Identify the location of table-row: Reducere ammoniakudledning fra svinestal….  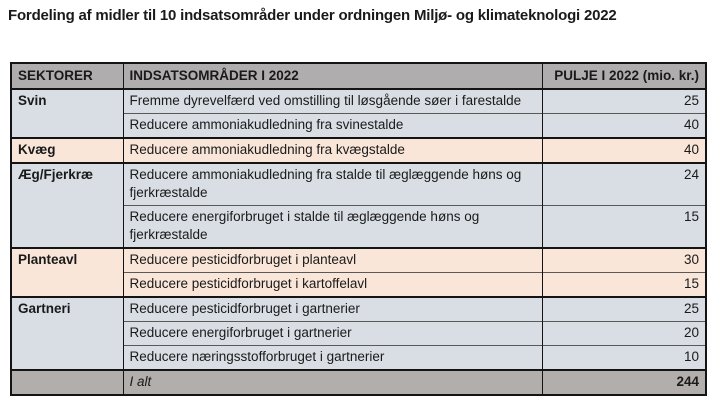
(359, 125).